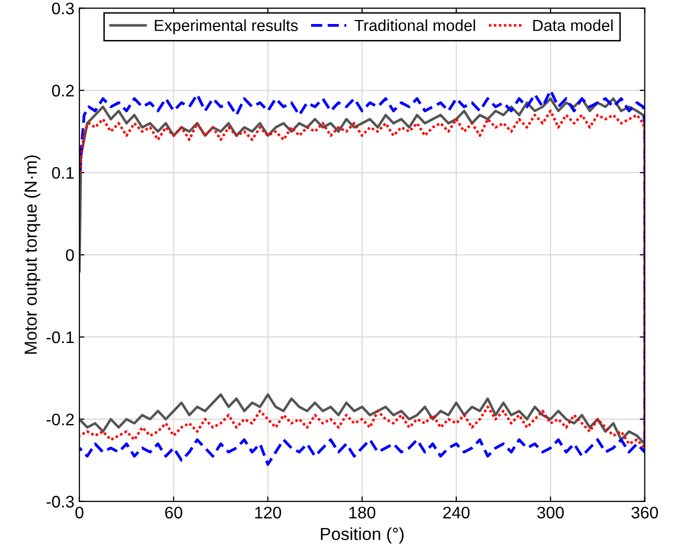 The image size is (673, 545). What do you see at coordinates (63, 172) in the screenshot?
I see `y-tick-label: 0.1` at bounding box center [63, 172].